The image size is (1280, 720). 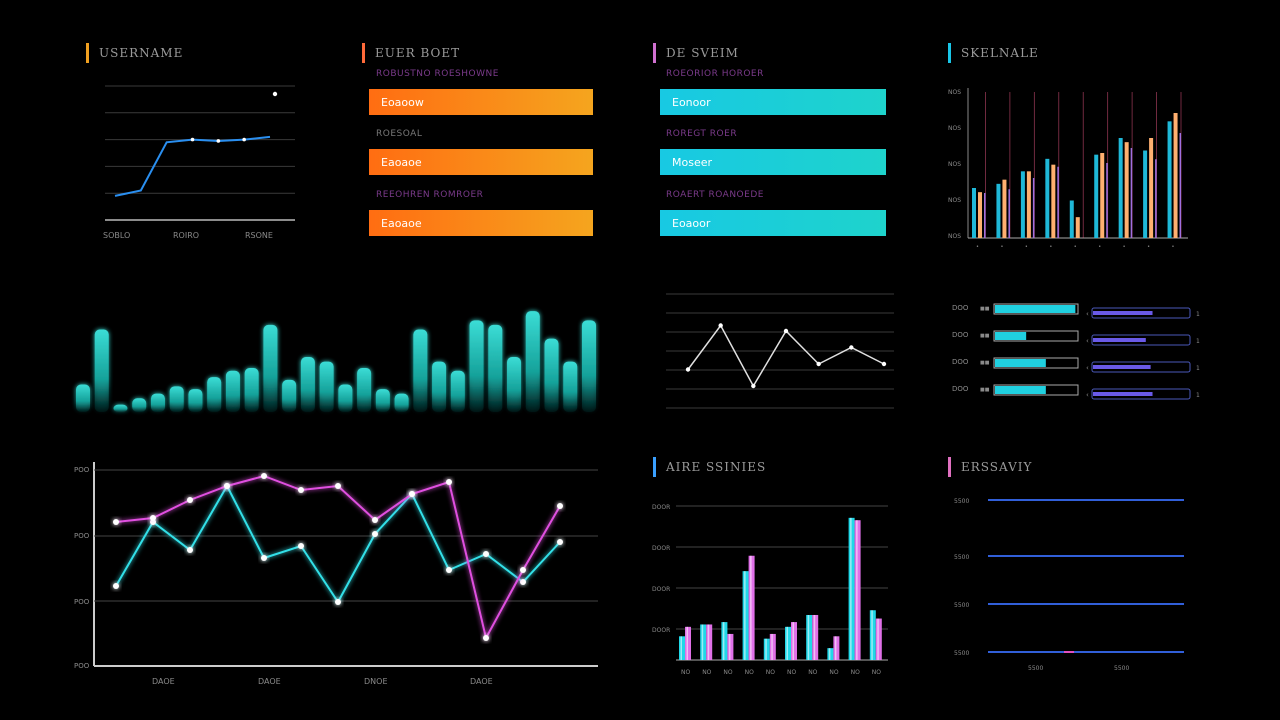 I want to click on line-chart-center, so click(x=780, y=351).